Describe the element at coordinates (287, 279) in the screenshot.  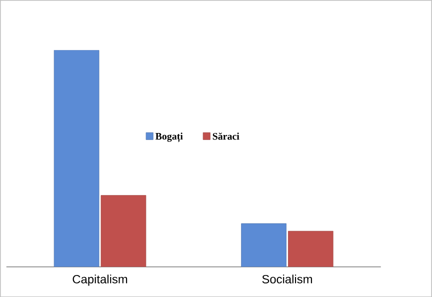
I see `x-tick-label: Socialism` at that location.